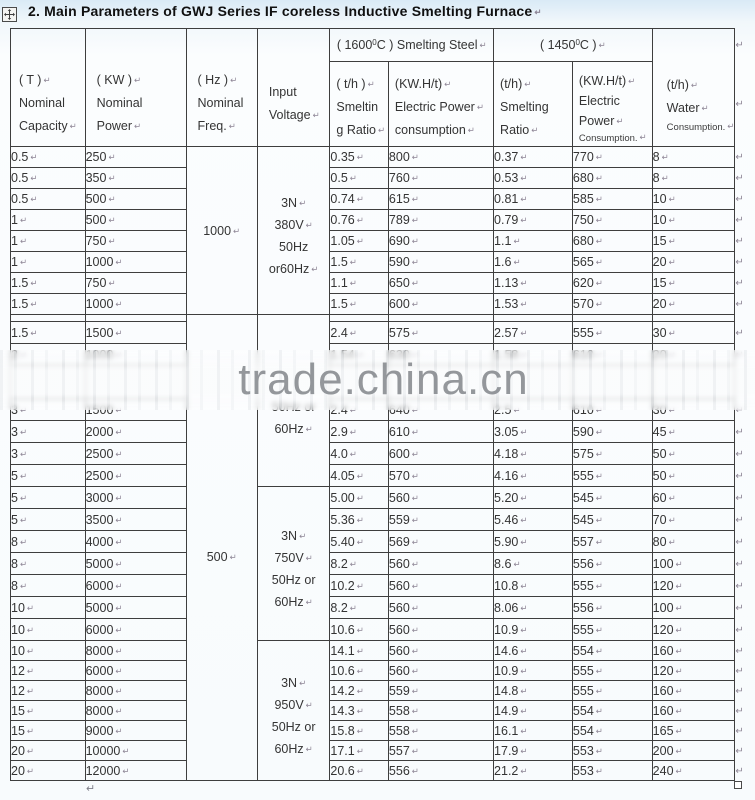 The width and height of the screenshot is (755, 800). Describe the element at coordinates (693, 497) in the screenshot. I see `table-cell: 60 ↵` at that location.